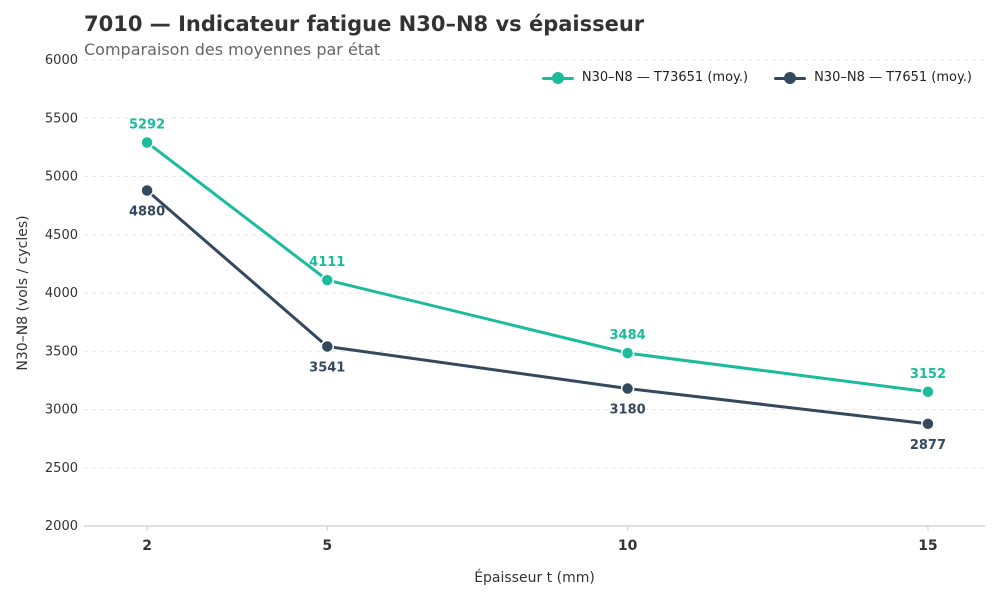 Image resolution: width=1000 pixels, height=600 pixels. What do you see at coordinates (61, 293) in the screenshot?
I see `y-tick-label: 4000` at bounding box center [61, 293].